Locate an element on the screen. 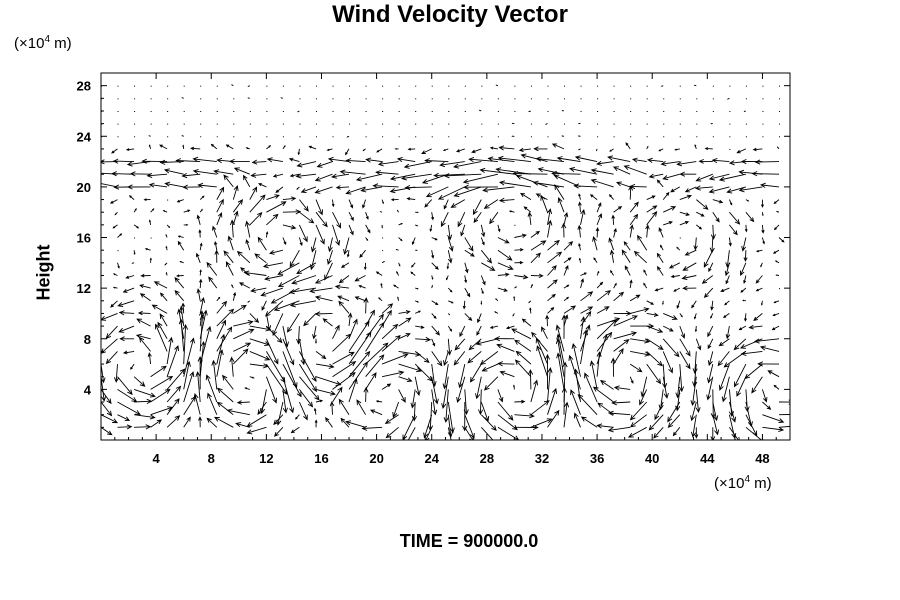  time-label: TIME = 900000.0 is located at coordinates (469, 541).